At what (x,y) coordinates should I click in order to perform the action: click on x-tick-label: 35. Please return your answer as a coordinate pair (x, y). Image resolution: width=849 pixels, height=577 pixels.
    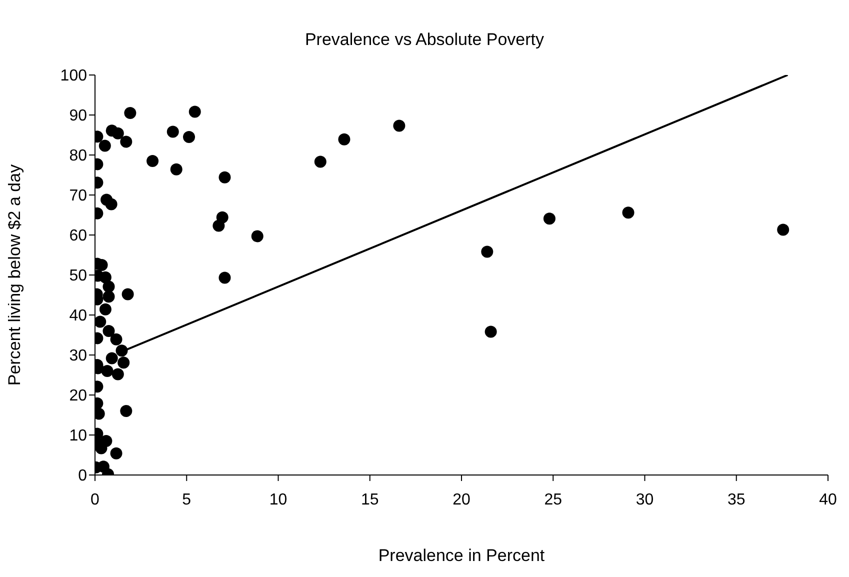
    Looking at the image, I should click on (736, 499).